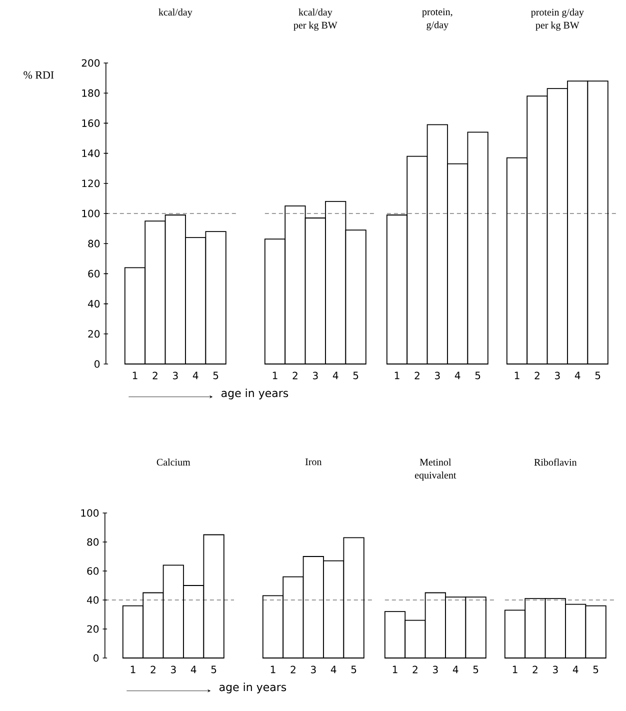 The height and width of the screenshot is (711, 626). What do you see at coordinates (313, 462) in the screenshot?
I see `chart-title: Iron` at bounding box center [313, 462].